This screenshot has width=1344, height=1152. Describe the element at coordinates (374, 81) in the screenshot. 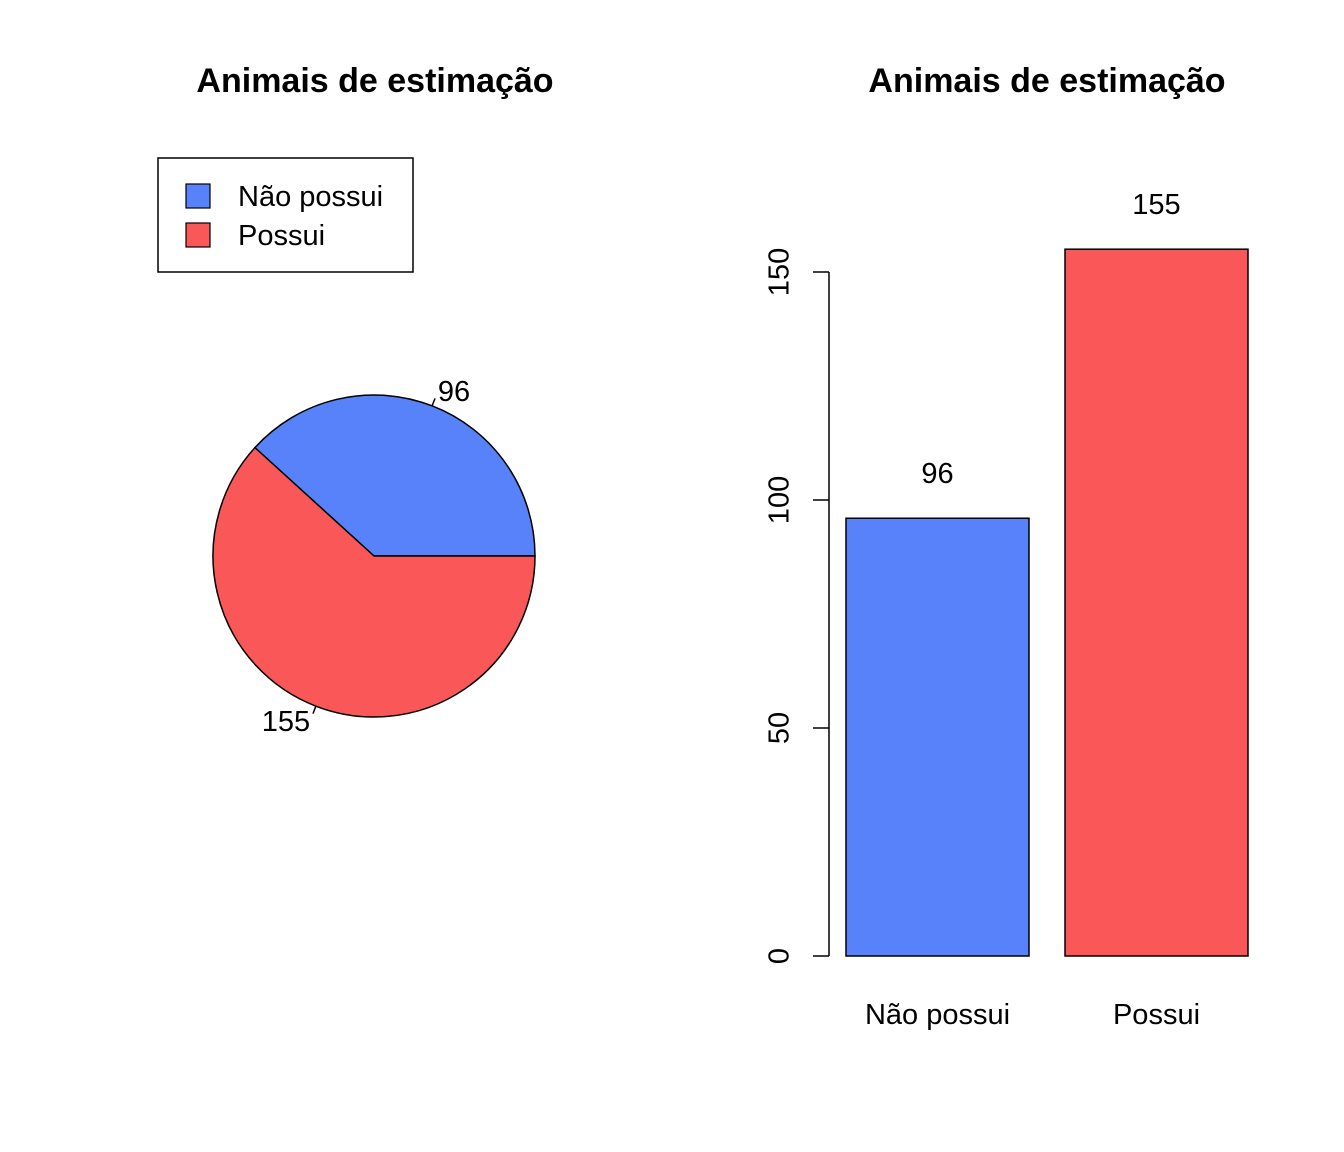

I see `pie-chart-title: Animais de estimação` at that location.